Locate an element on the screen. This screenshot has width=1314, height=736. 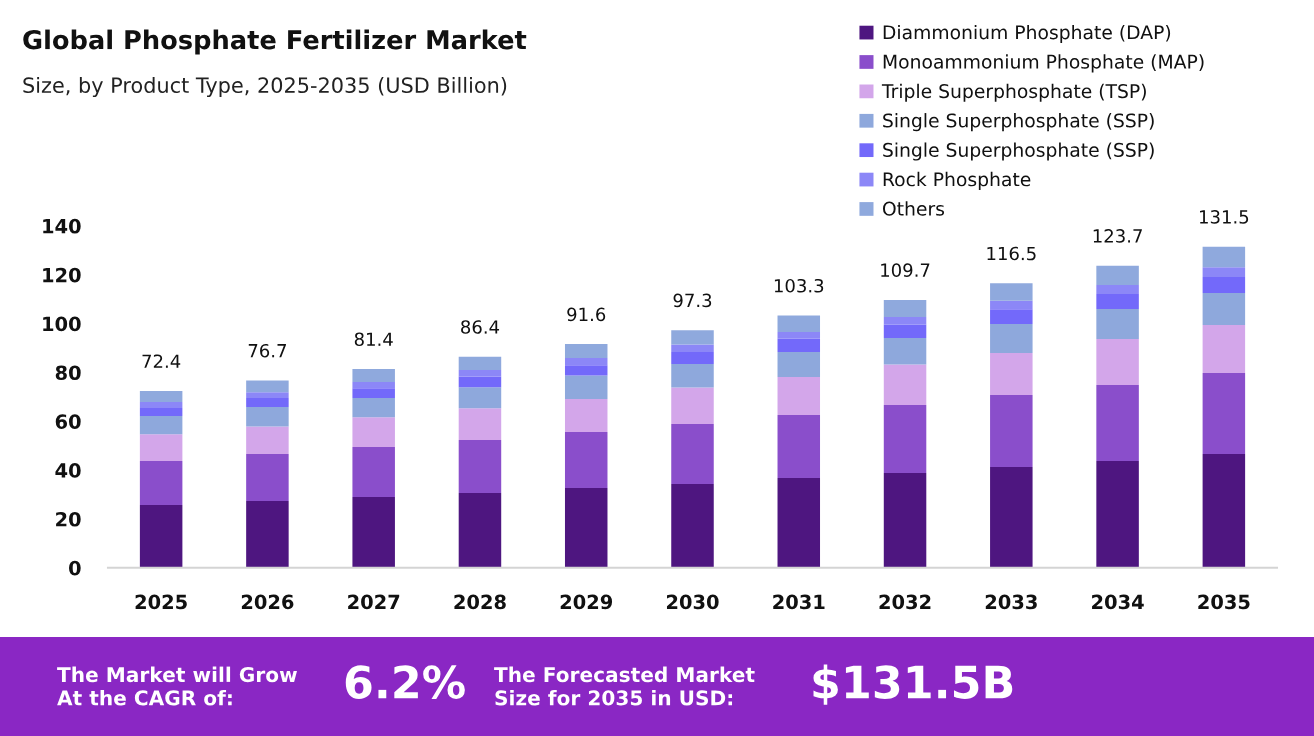
y-tick-label: 120 is located at coordinates (62, 275).